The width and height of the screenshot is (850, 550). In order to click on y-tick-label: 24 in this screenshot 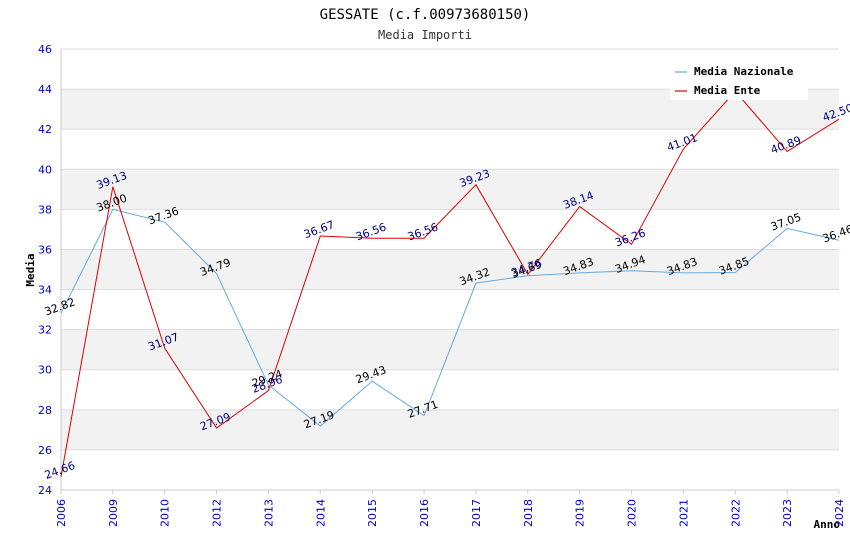, I will do `click(45, 490)`.